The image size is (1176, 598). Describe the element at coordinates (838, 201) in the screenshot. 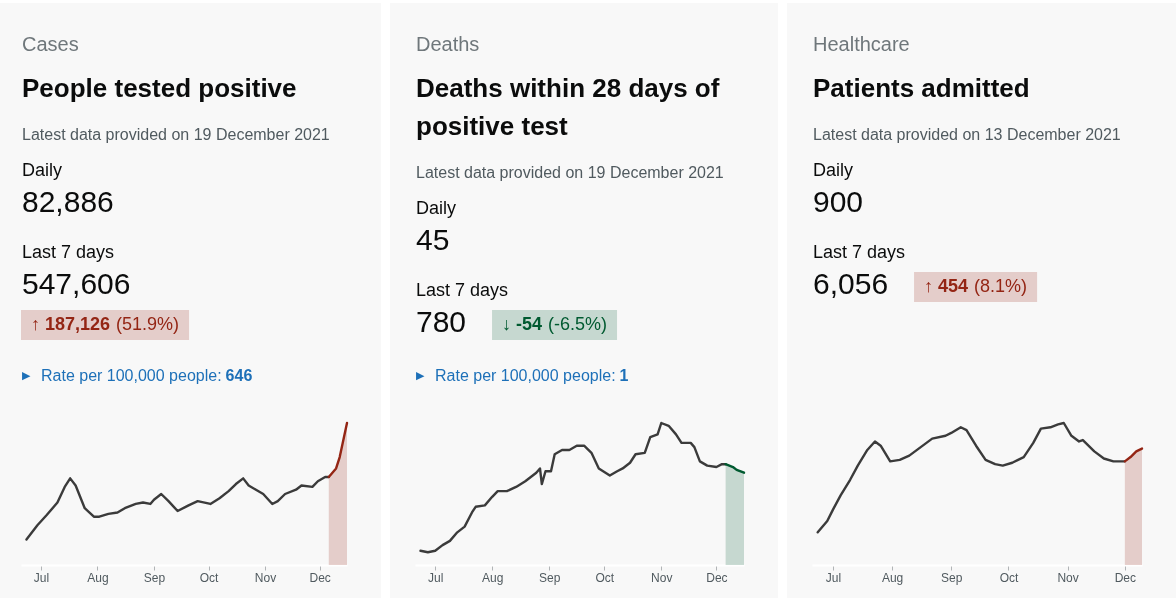

I see `text: 900` at that location.